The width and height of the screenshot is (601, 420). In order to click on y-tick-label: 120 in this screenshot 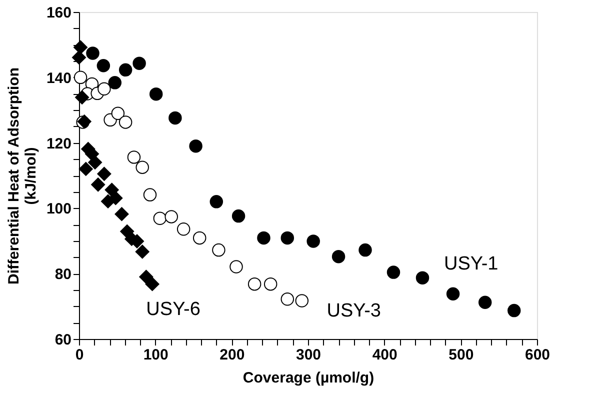, I will do `click(59, 143)`.